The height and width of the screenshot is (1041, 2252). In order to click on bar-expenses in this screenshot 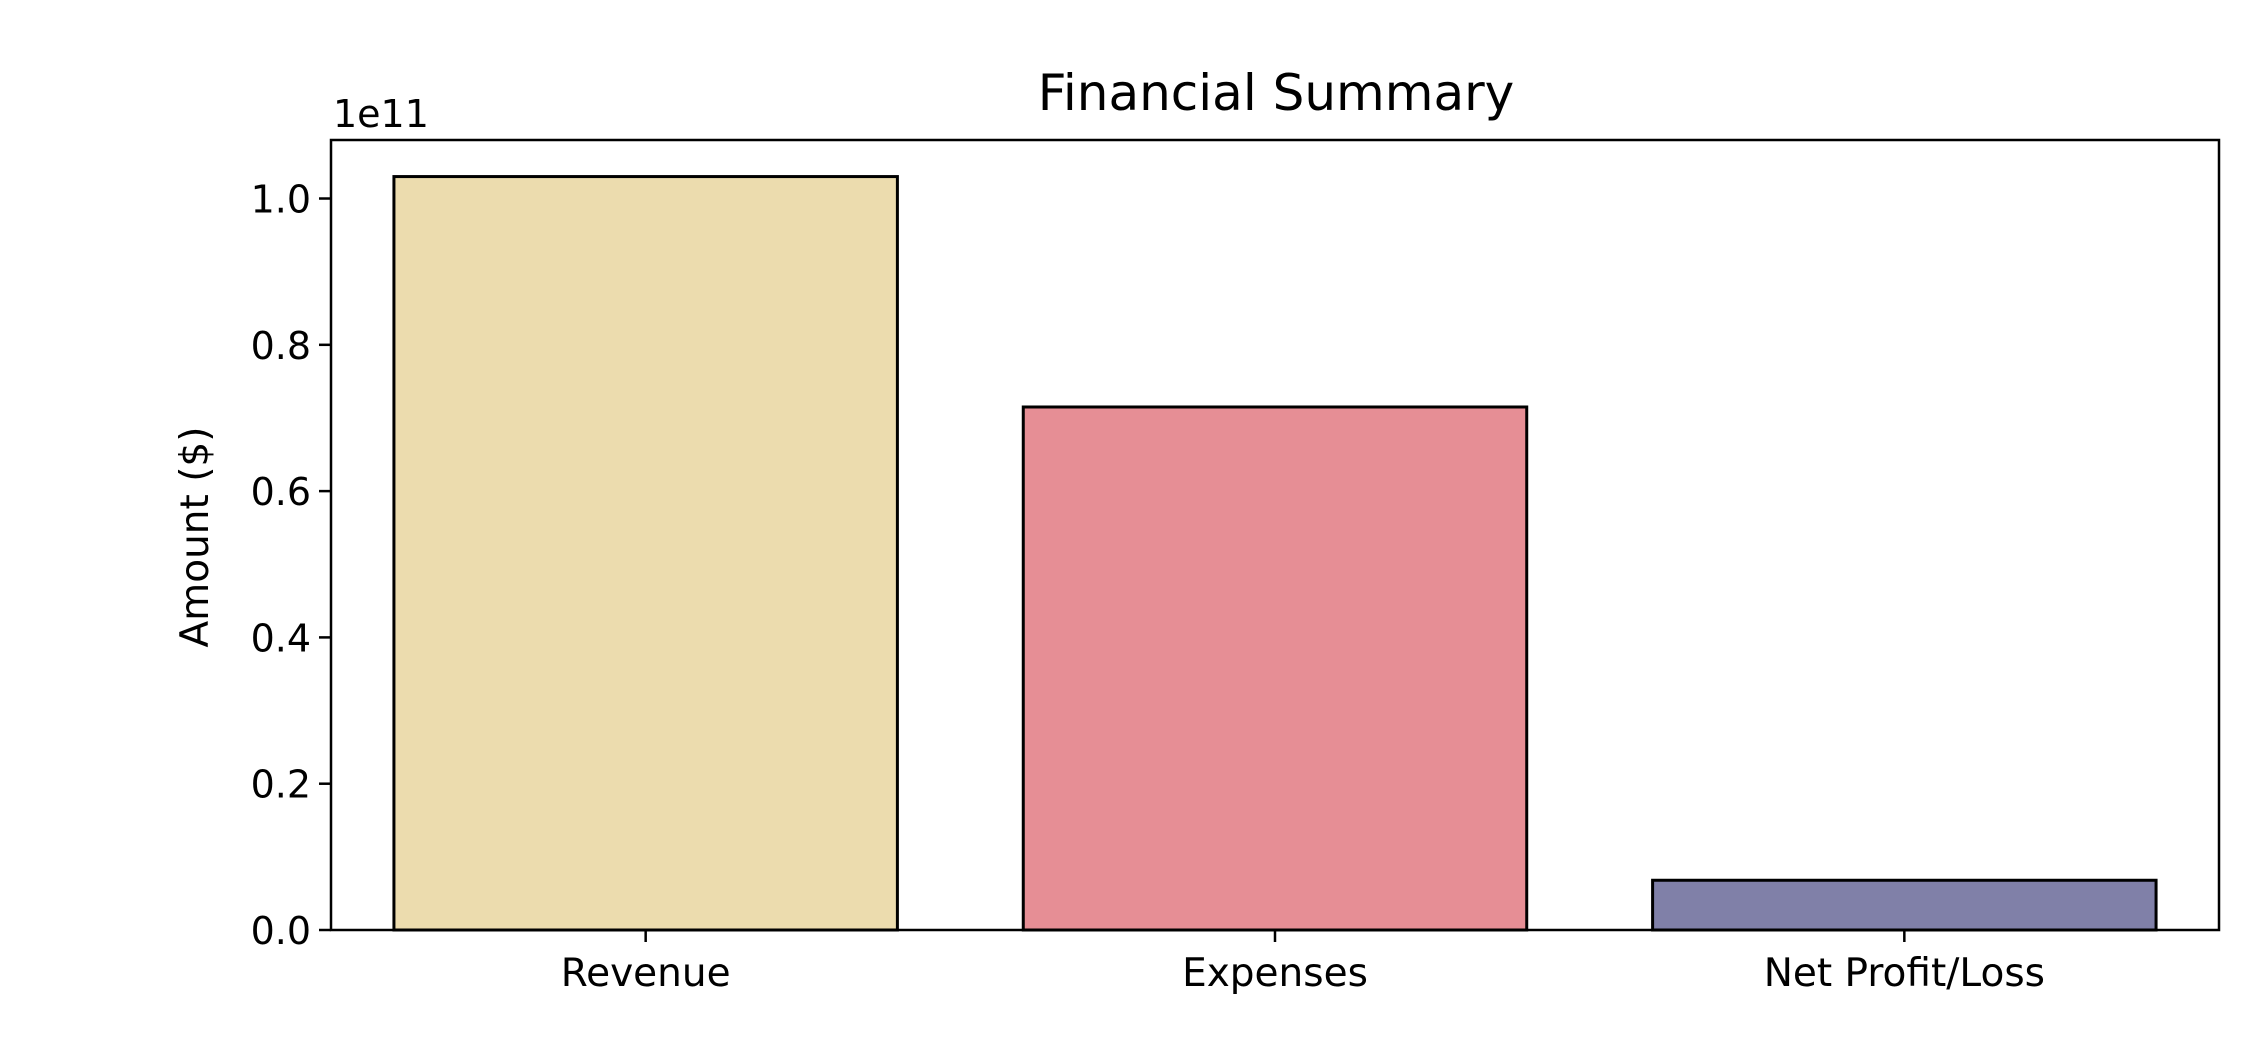, I will do `click(1275, 668)`.